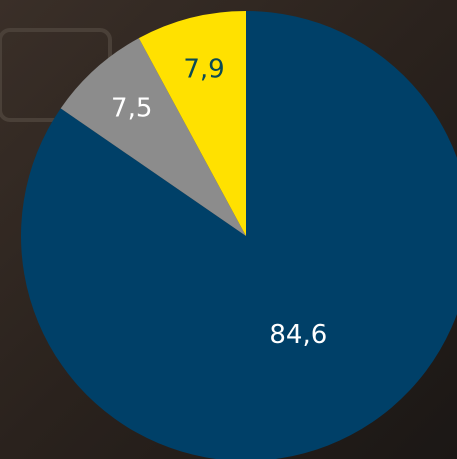 The height and width of the screenshot is (459, 457). What do you see at coordinates (131, 108) in the screenshot?
I see `data-label: 7,5` at bounding box center [131, 108].